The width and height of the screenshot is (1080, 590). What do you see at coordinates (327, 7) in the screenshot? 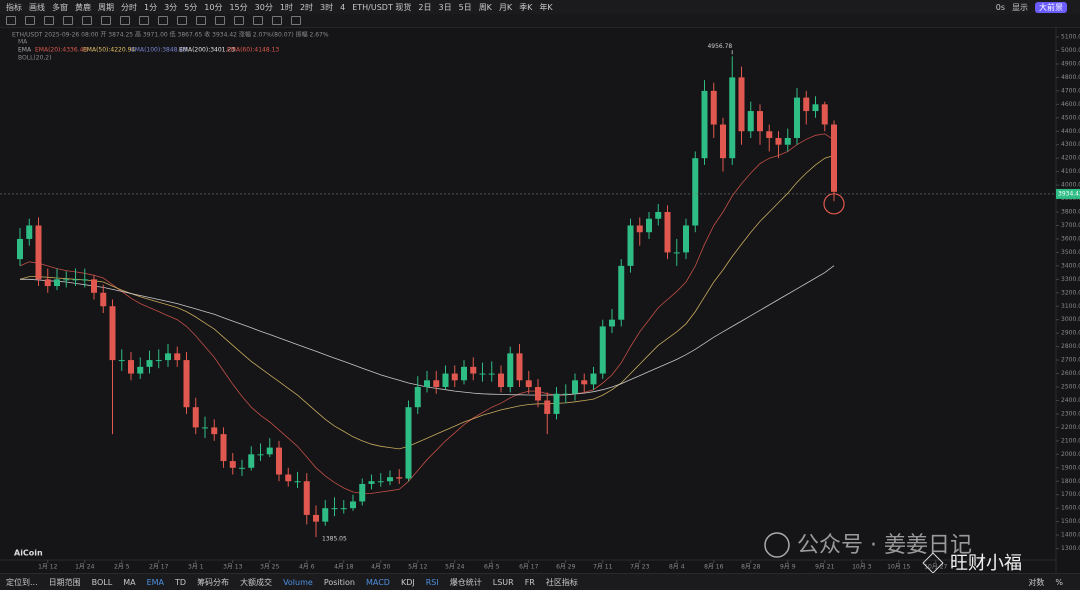
I see `toolbar-item: 3时` at bounding box center [327, 7].